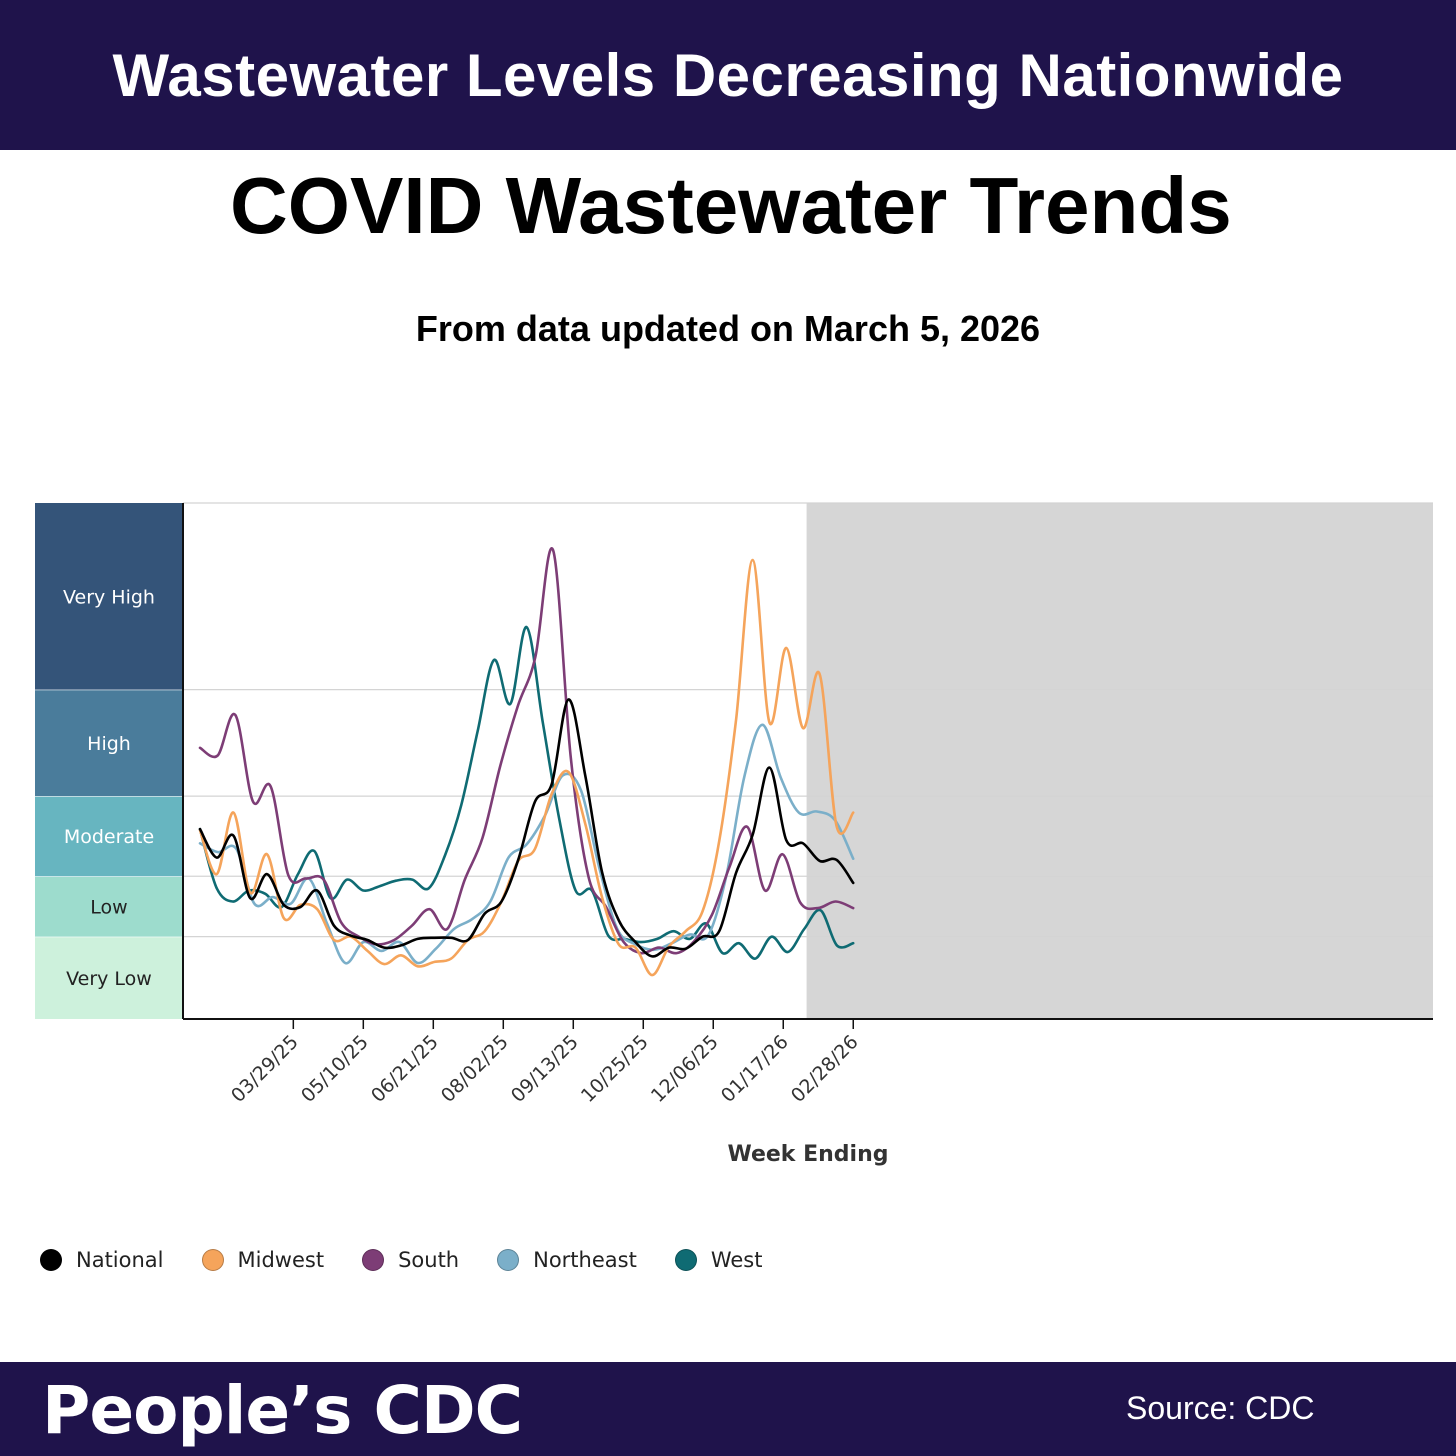 This screenshot has width=1456, height=1456. I want to click on level-band-moderate, so click(109, 836).